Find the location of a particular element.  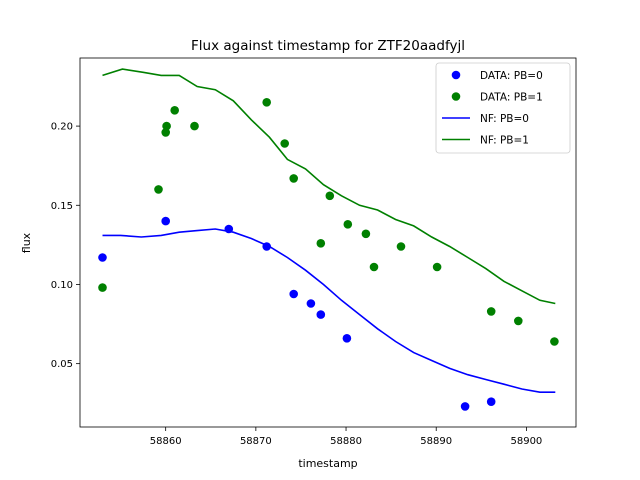

x-tick-label: 58860 is located at coordinates (166, 441).